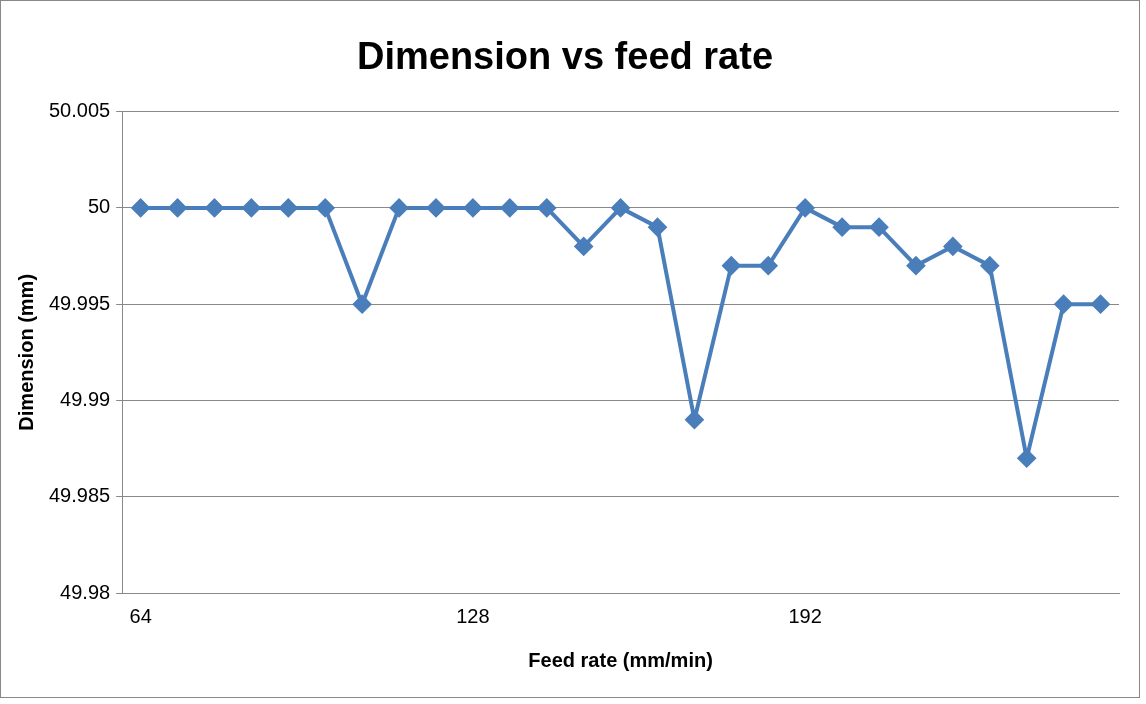 This screenshot has width=1146, height=704. What do you see at coordinates (80, 110) in the screenshot?
I see `y-tick-label: 50.005` at bounding box center [80, 110].